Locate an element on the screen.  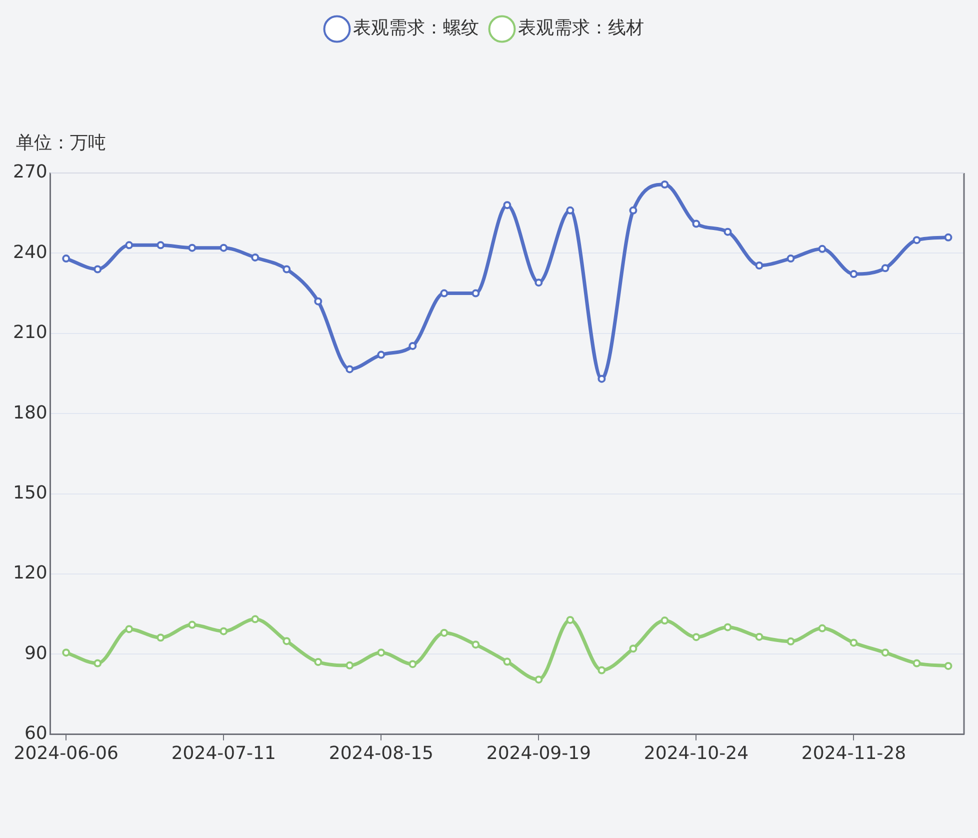
y-tick-label: 210 is located at coordinates (30, 333).